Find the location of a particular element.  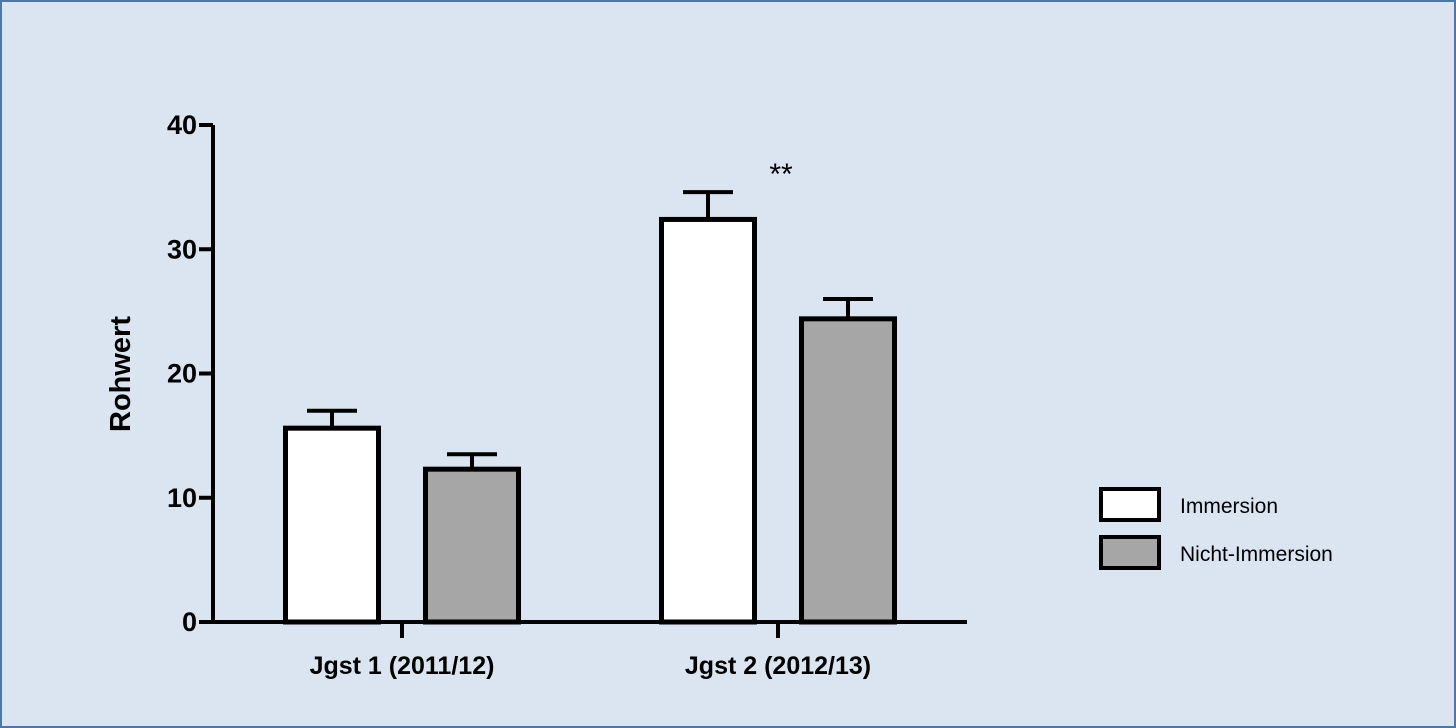

legend-label: Nicht-Immersion is located at coordinates (1256, 554).